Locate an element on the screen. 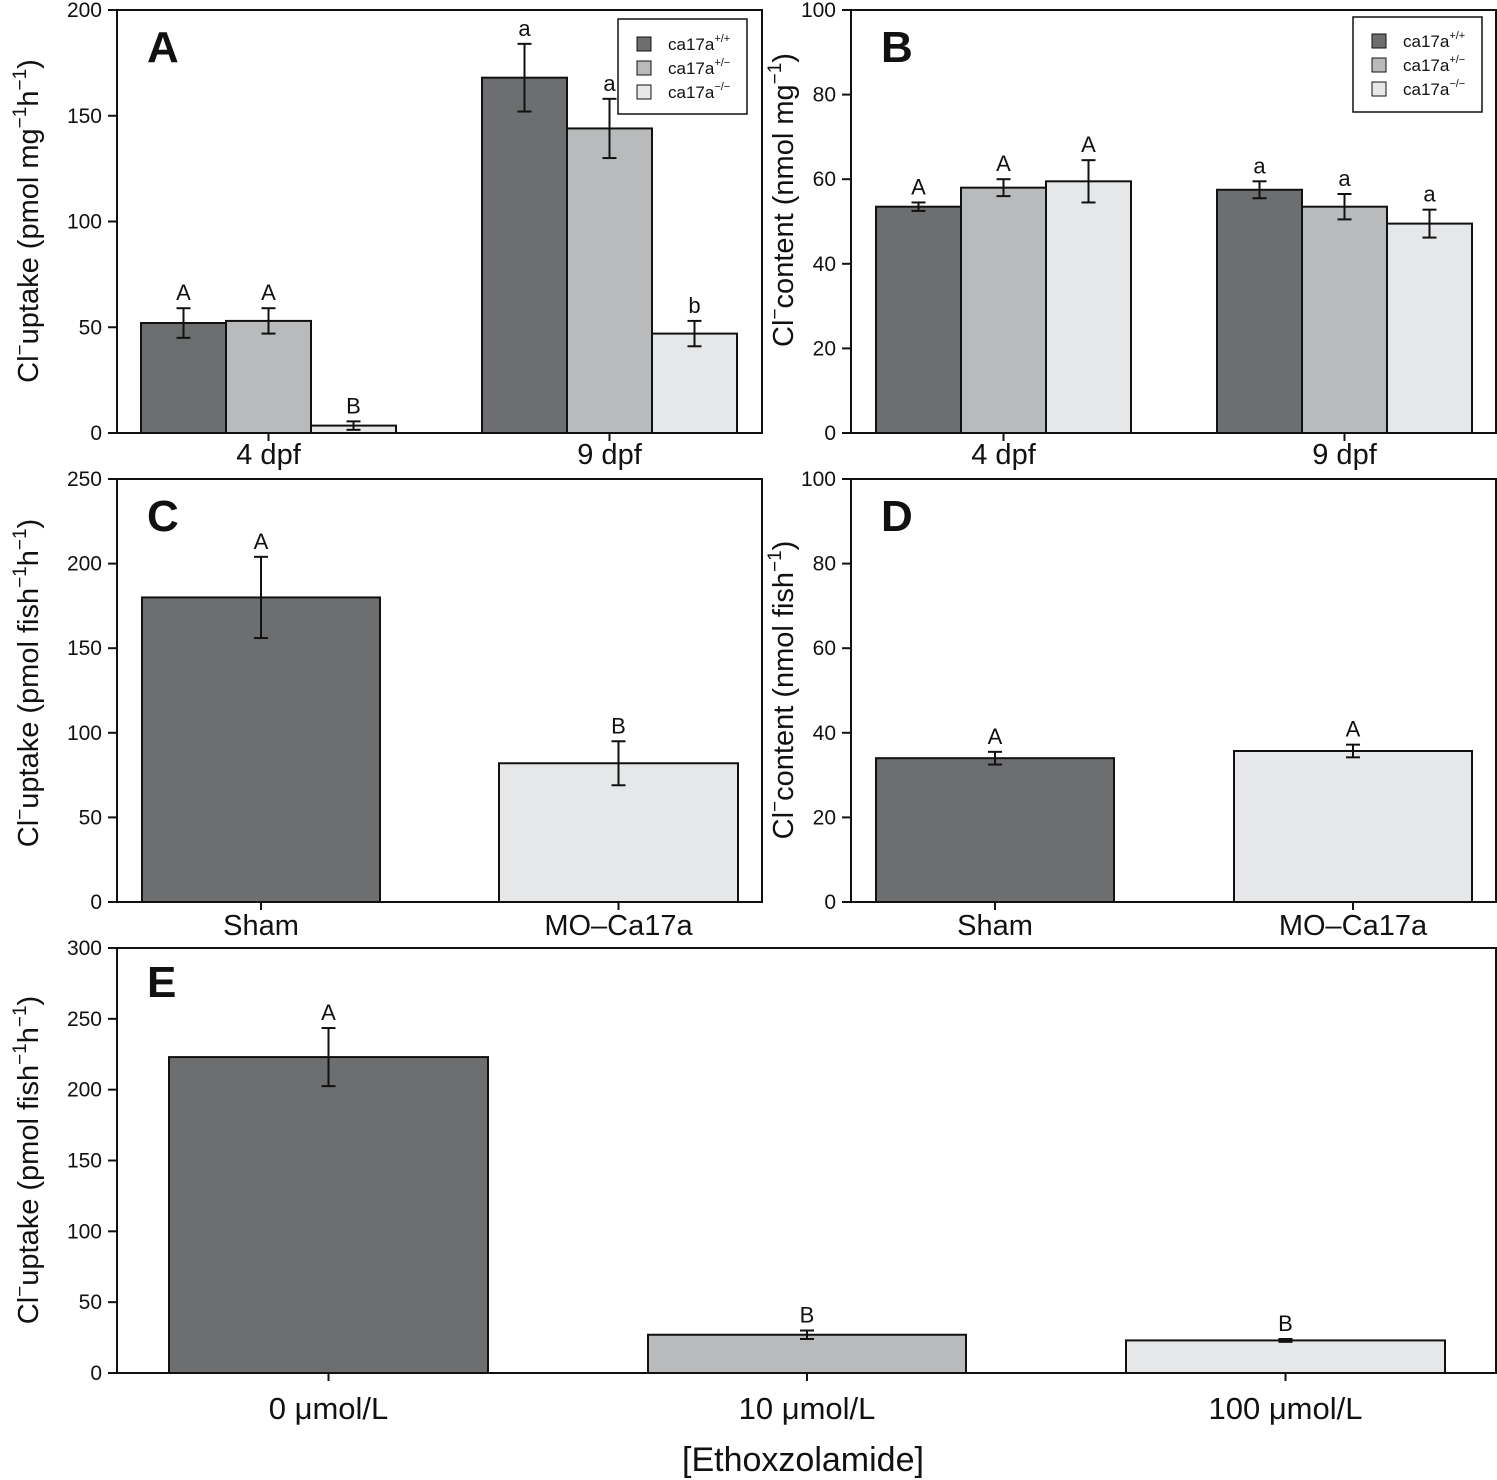 This screenshot has height=1480, width=1497. bars: AB is located at coordinates (440, 716).